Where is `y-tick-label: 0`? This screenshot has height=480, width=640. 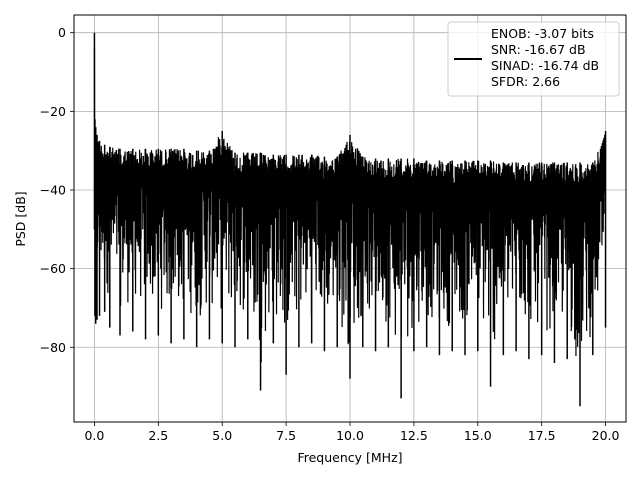 y-tick-label: 0 is located at coordinates (62, 32).